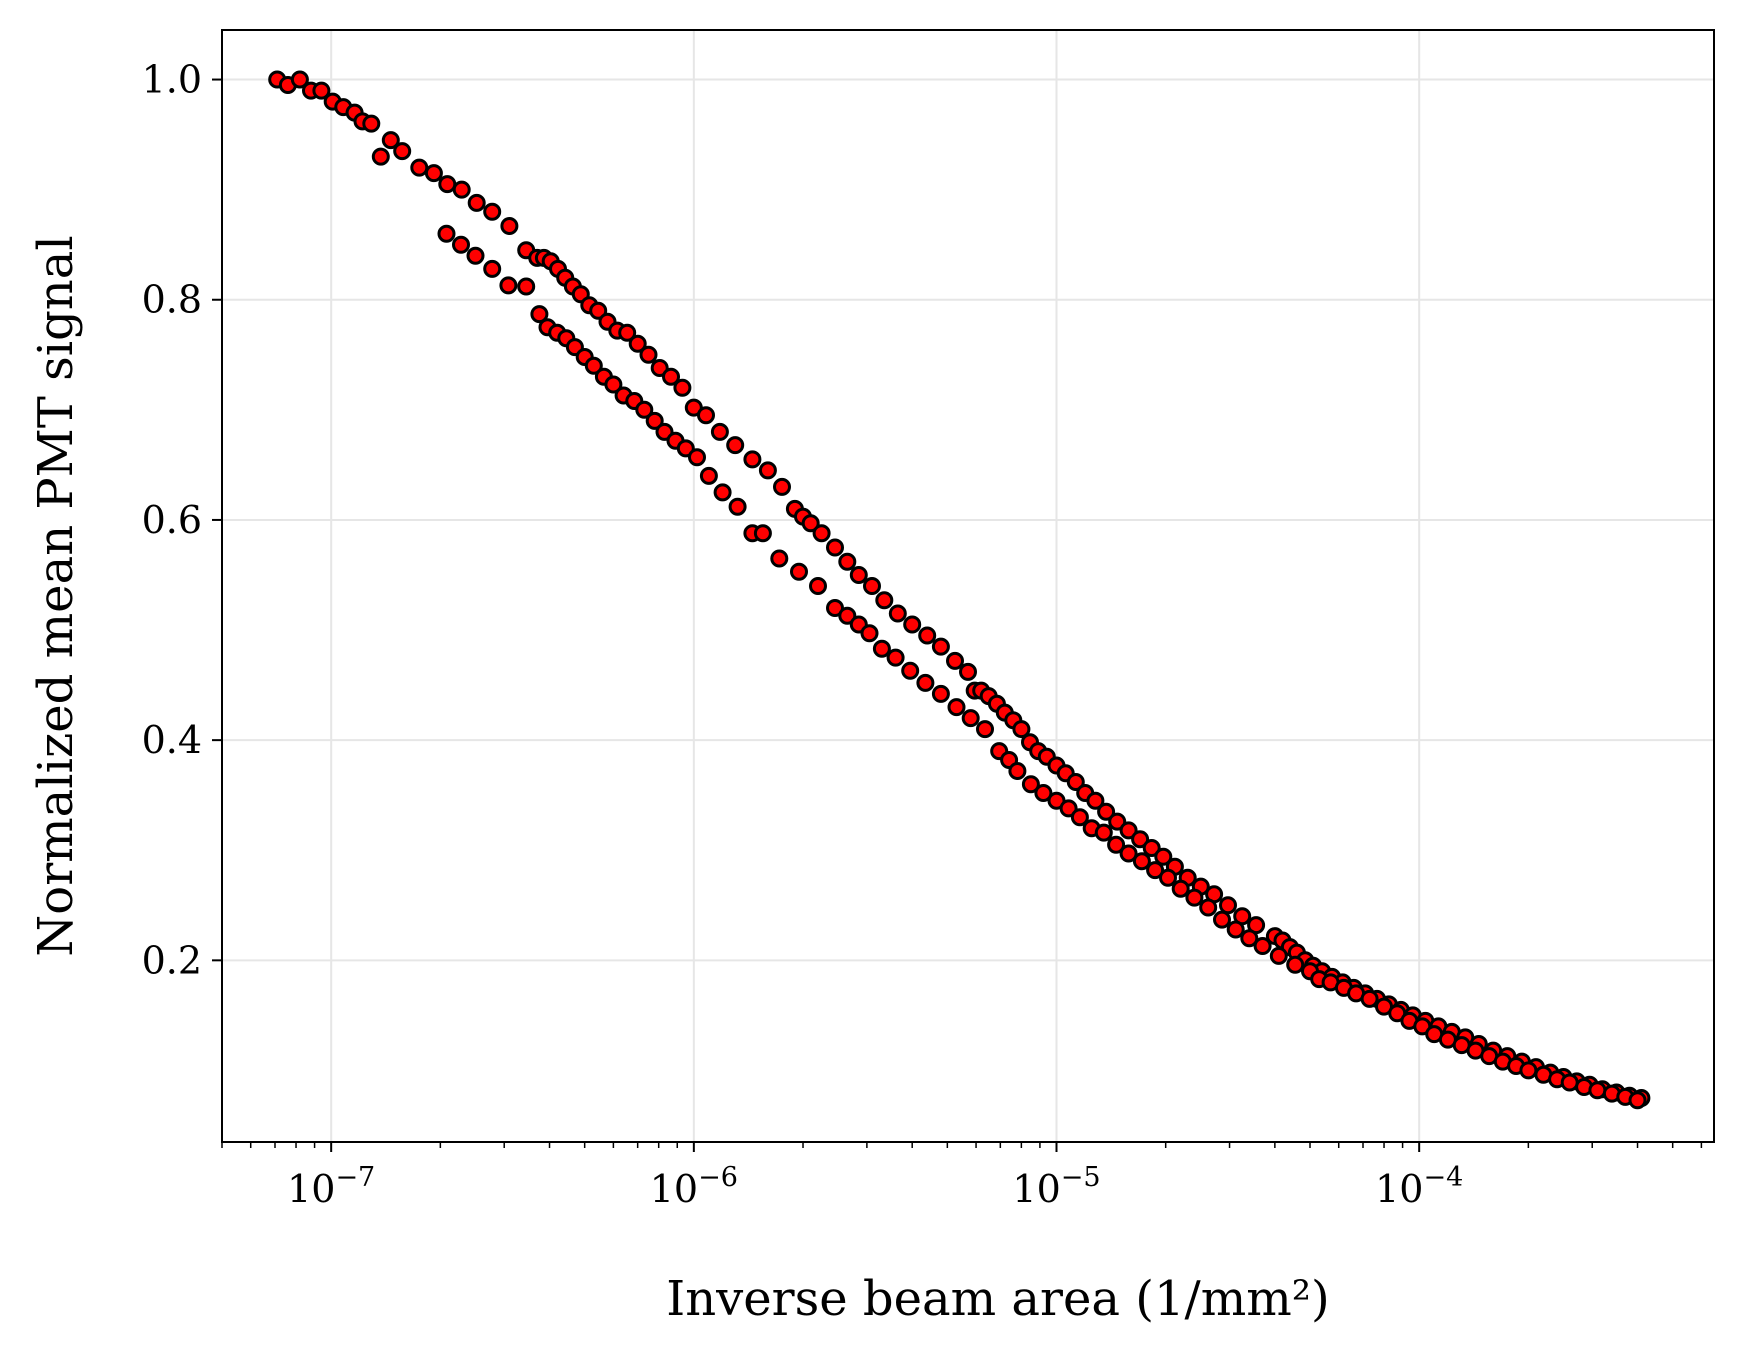  Describe the element at coordinates (1443, 1177) in the screenshot. I see `x-tick-label-exponent: −4` at that location.